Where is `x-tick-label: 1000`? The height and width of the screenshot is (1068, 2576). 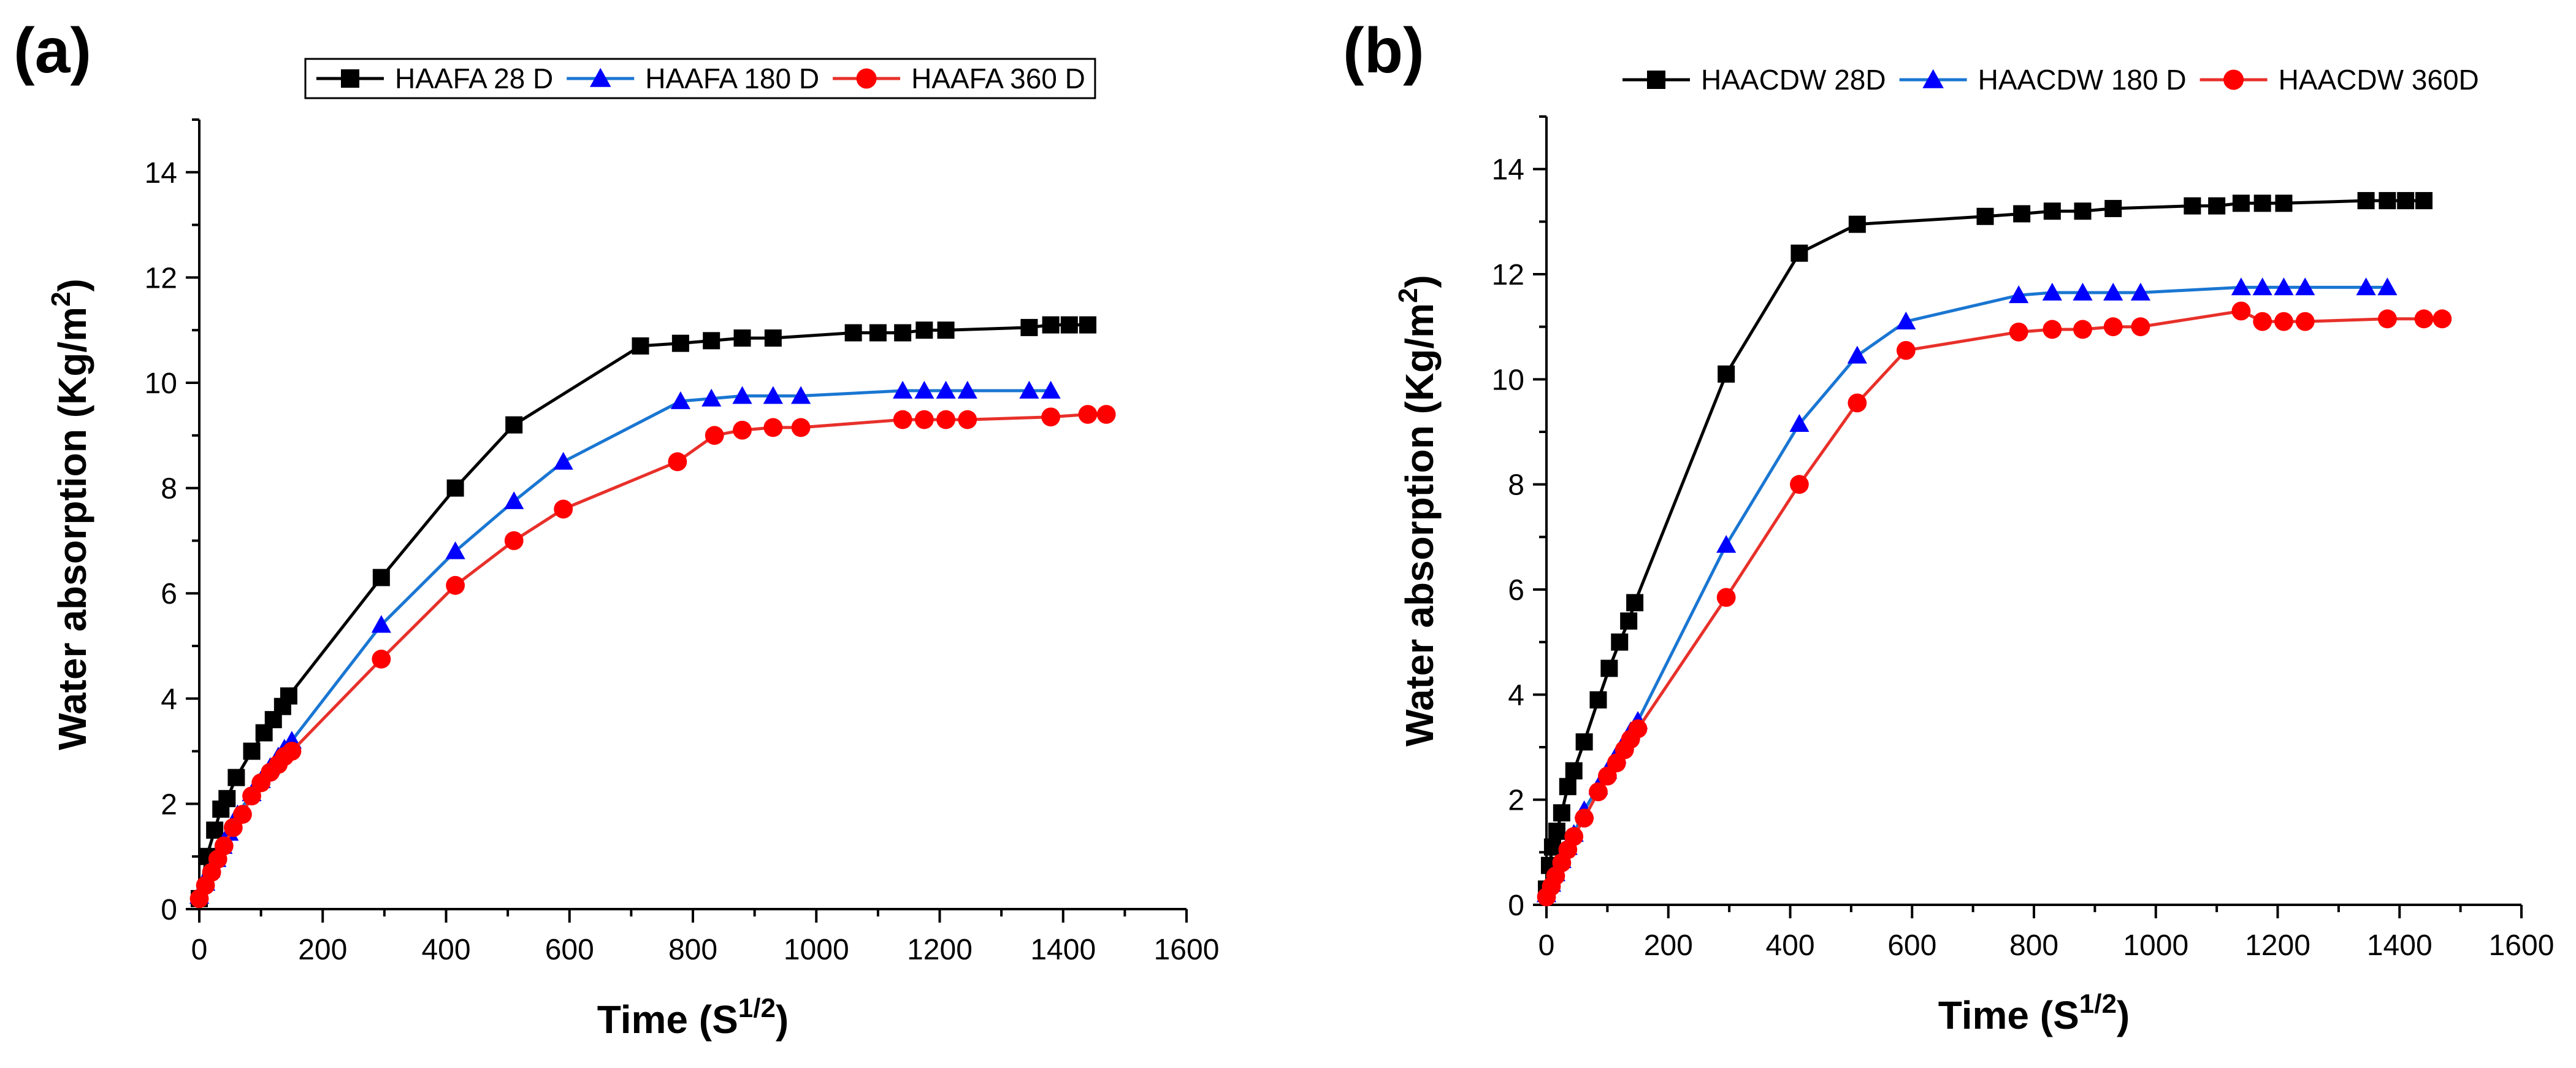
x-tick-label: 1000 is located at coordinates (2155, 945).